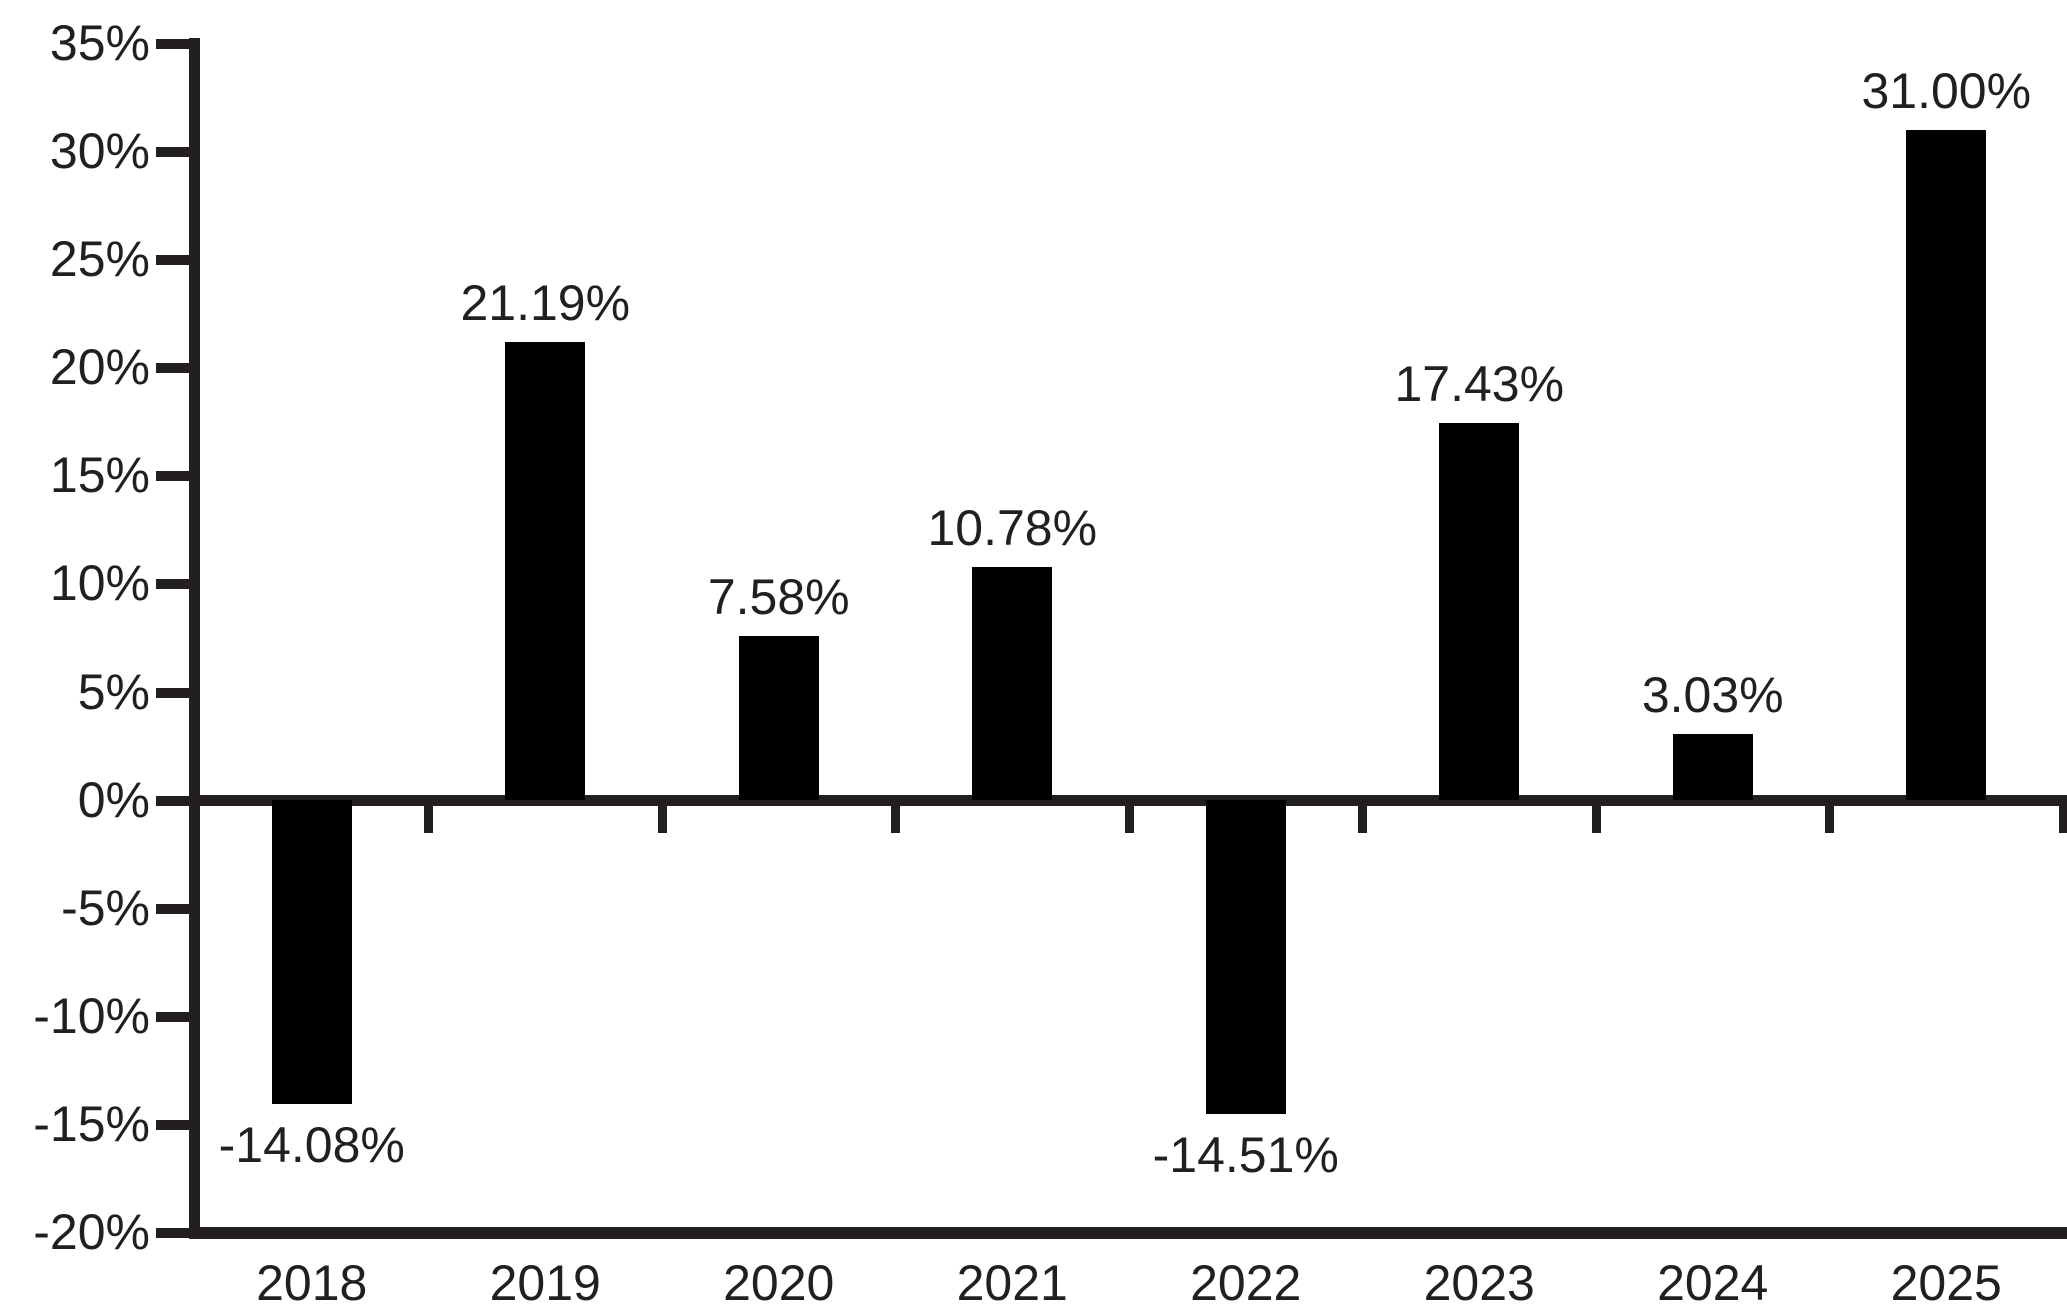 The height and width of the screenshot is (1308, 2067). I want to click on bar-value-label: 31.00%, so click(1946, 90).